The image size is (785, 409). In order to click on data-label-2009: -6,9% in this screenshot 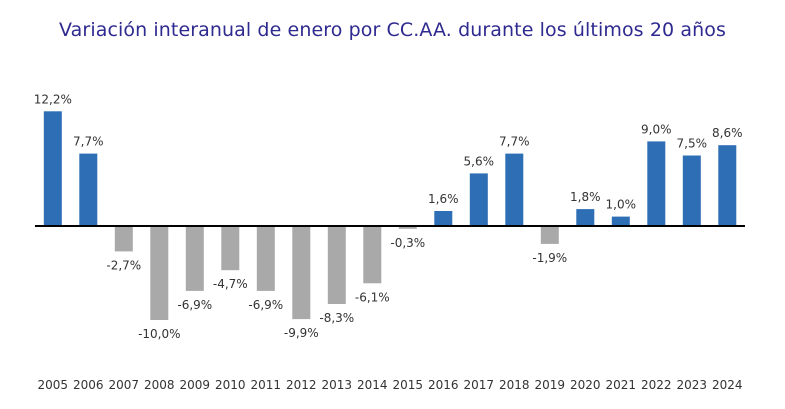, I will do `click(194, 305)`.